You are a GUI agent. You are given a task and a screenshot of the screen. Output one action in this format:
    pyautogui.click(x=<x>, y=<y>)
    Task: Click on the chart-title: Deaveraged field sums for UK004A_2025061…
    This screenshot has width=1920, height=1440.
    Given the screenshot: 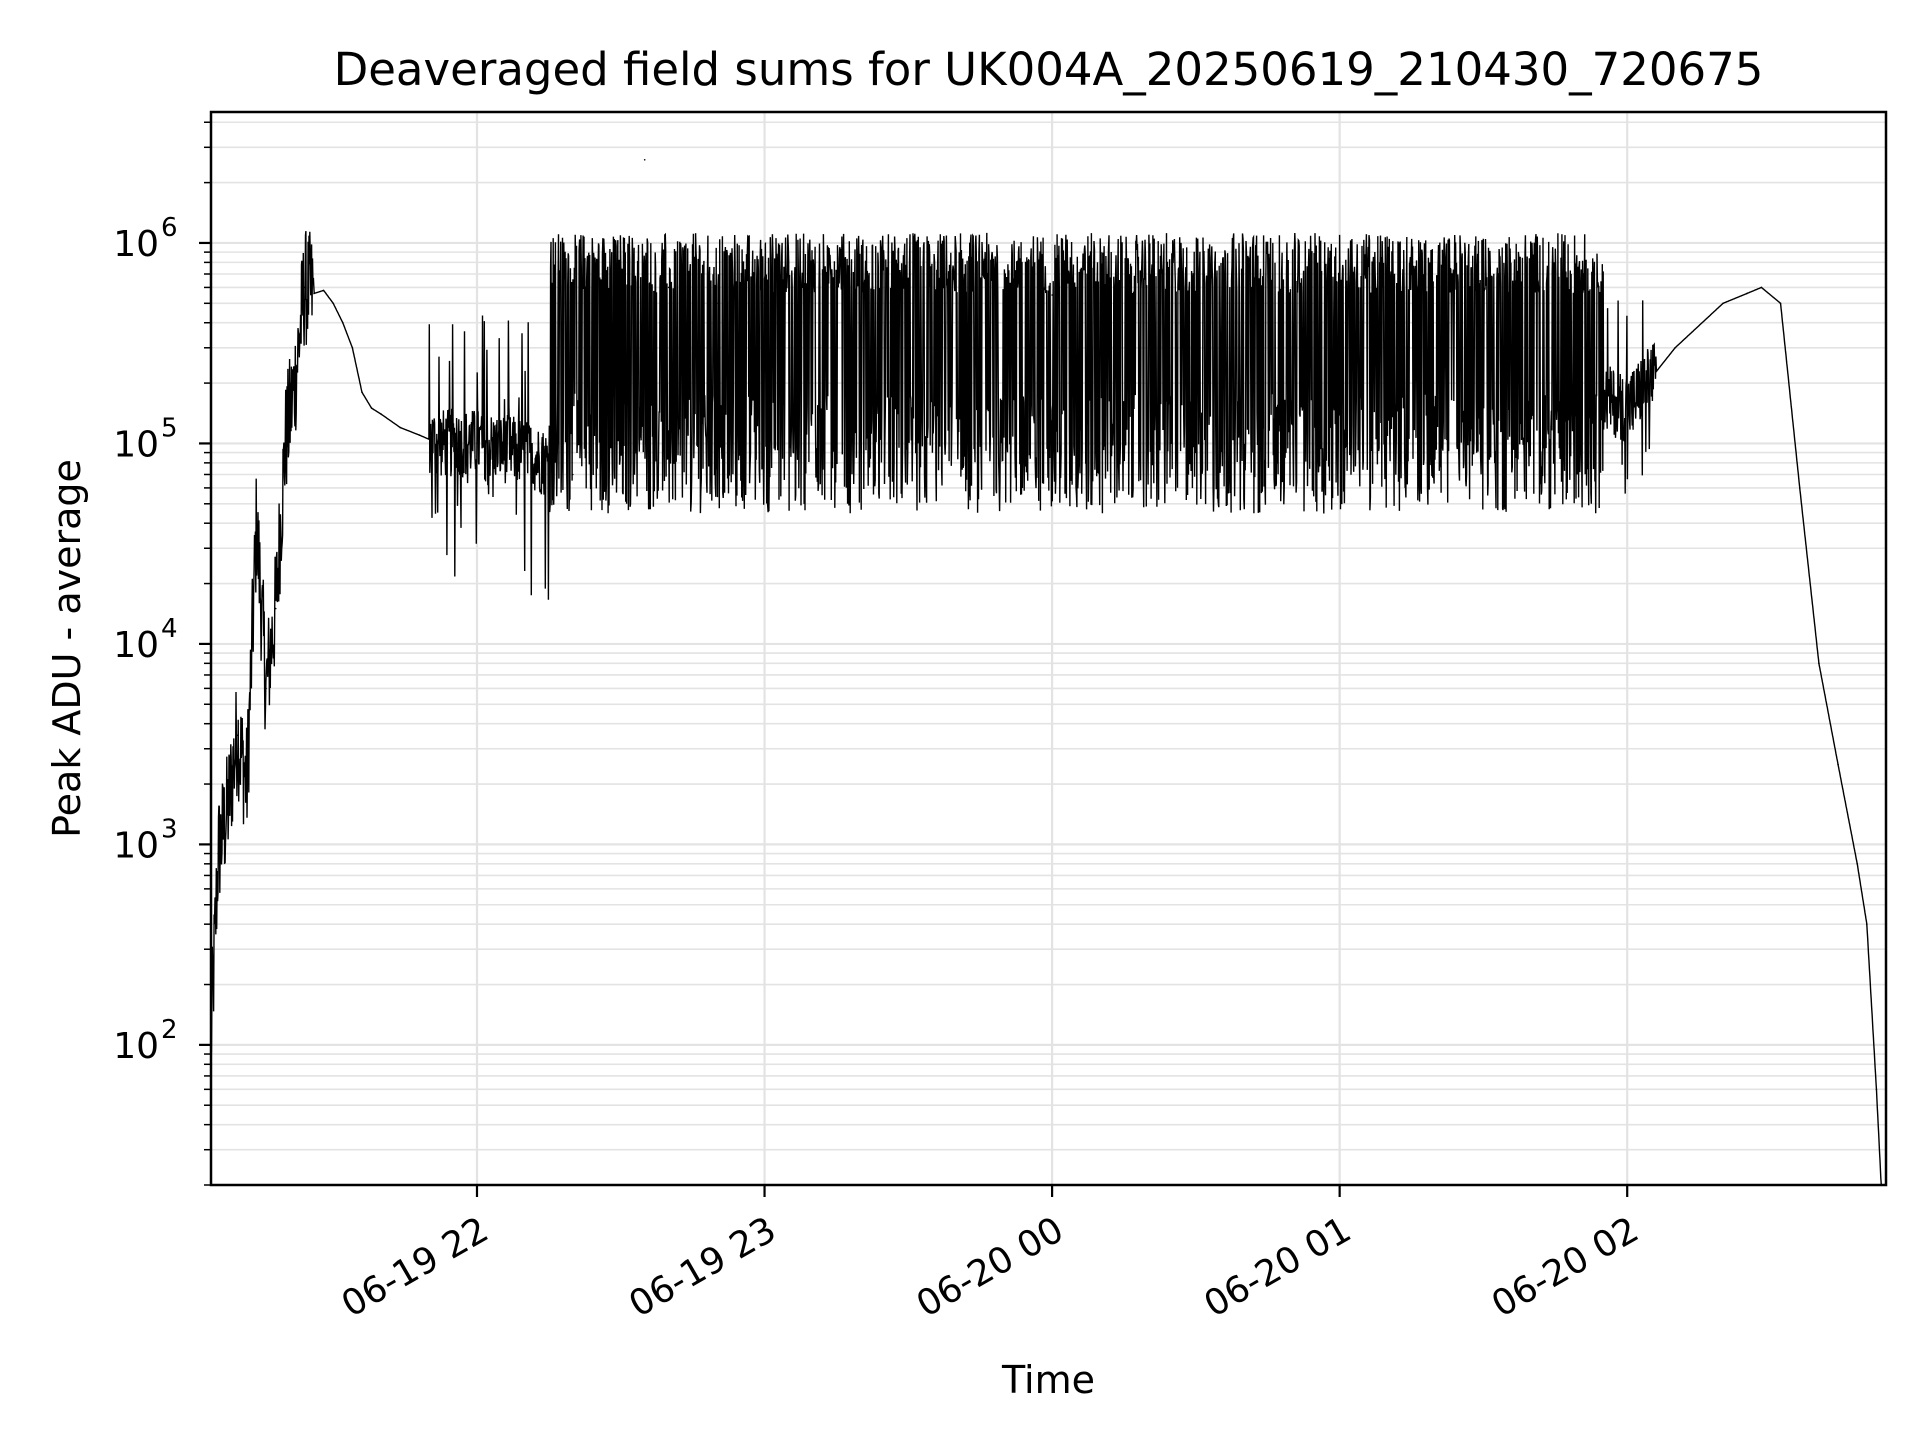 What is the action you would take?
    pyautogui.click(x=1049, y=69)
    